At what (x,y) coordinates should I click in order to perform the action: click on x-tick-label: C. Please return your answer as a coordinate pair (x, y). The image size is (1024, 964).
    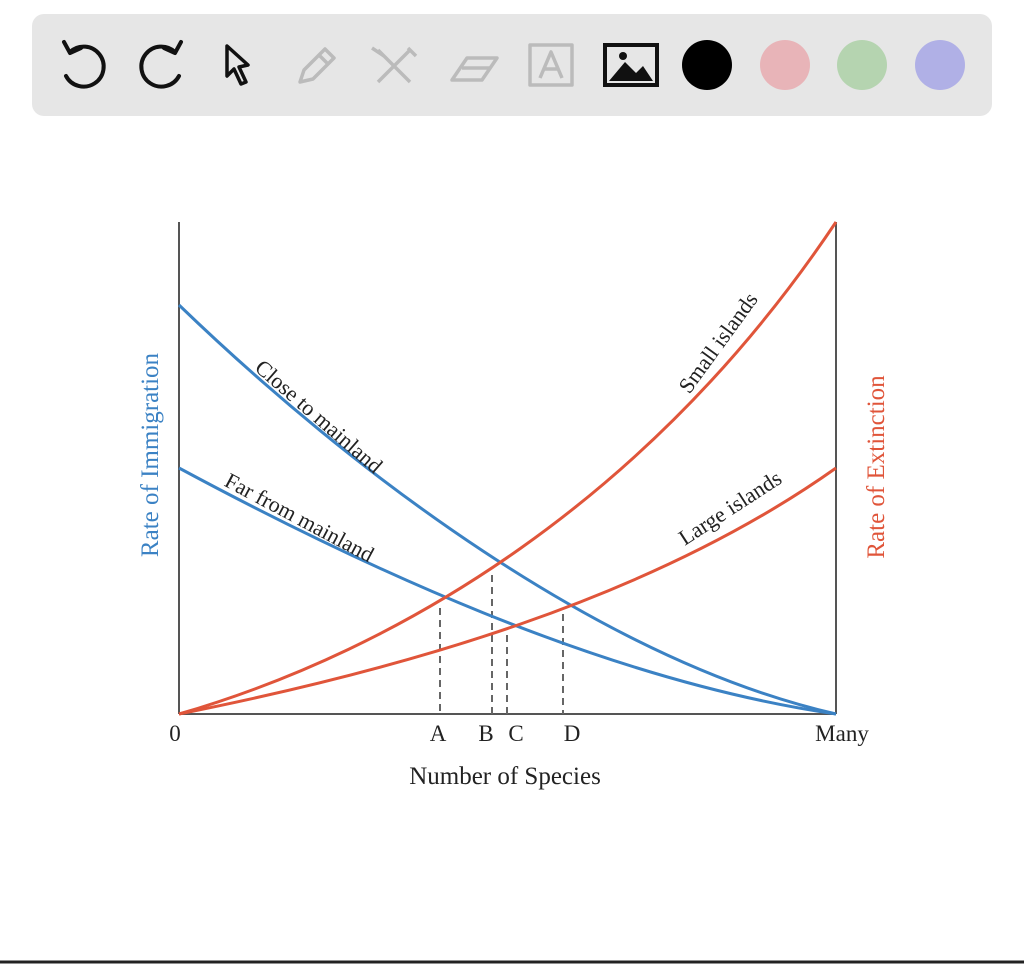
    Looking at the image, I should click on (515, 733).